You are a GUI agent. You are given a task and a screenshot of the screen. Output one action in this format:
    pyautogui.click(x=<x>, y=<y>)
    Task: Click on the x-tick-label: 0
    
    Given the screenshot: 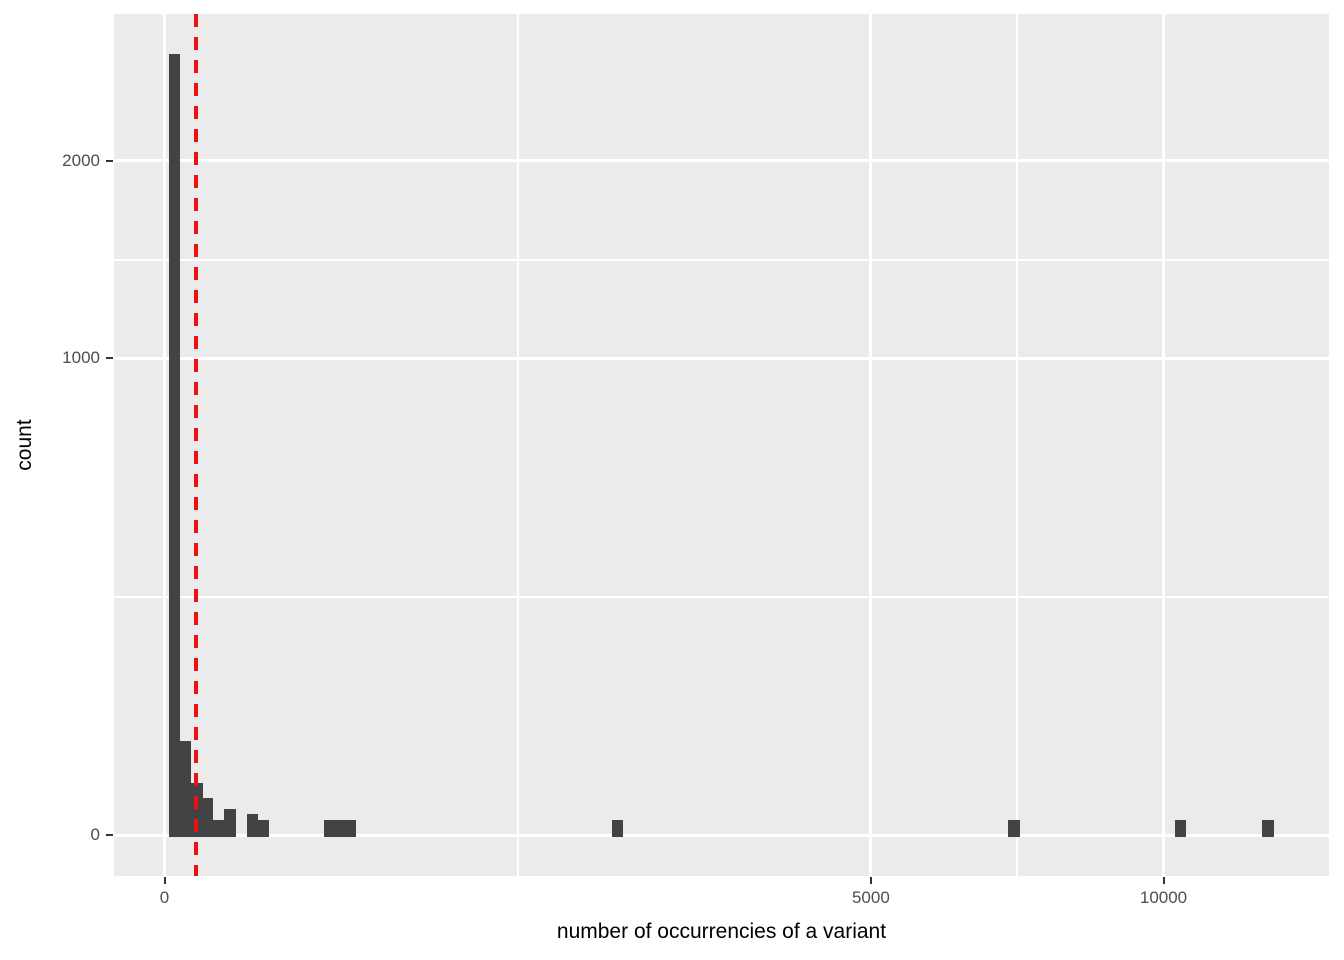 What is the action you would take?
    pyautogui.click(x=164, y=897)
    